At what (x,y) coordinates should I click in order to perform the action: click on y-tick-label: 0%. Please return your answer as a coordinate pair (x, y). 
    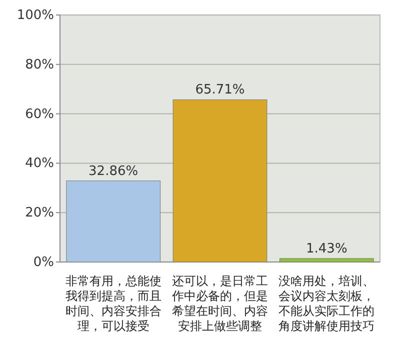
    Looking at the image, I should click on (43, 262).